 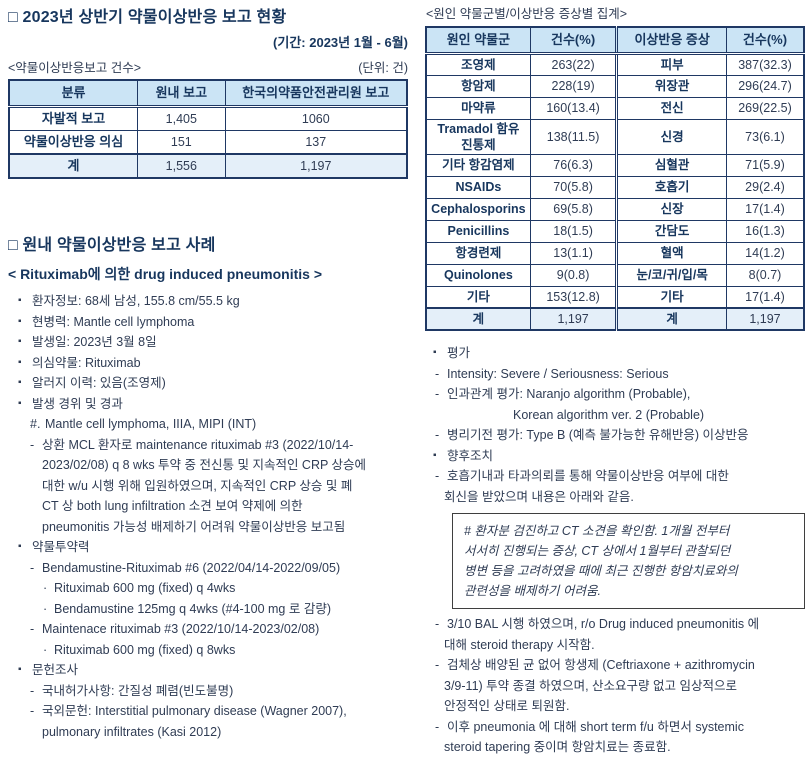 I want to click on table-row: Tramadol 함유 진통제 138(11.5) 신경 73(6.1), so click(x=615, y=136).